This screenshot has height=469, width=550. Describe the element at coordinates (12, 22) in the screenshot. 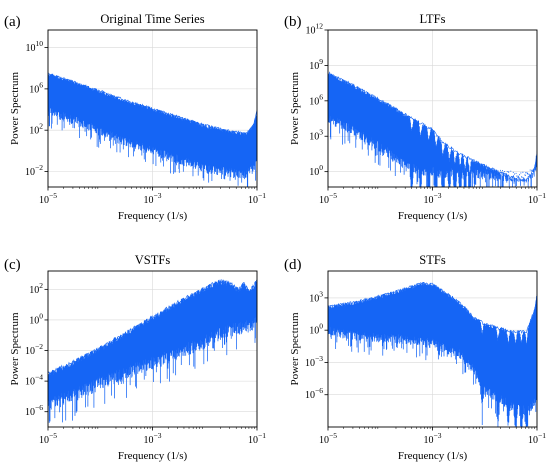

I see `panel-label: (a)` at that location.